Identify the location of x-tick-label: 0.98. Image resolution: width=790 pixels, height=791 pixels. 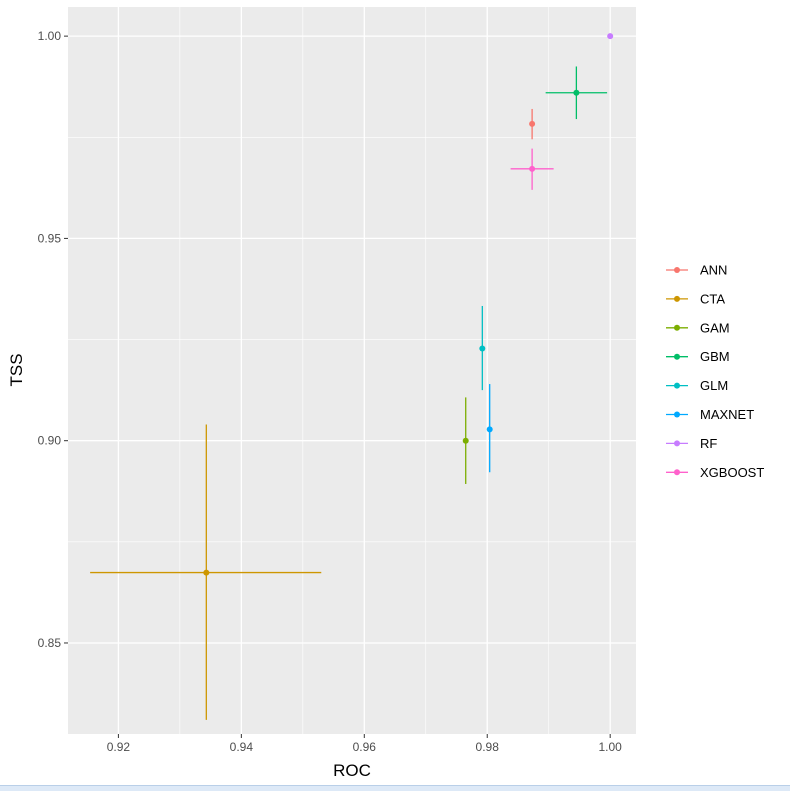
(488, 747).